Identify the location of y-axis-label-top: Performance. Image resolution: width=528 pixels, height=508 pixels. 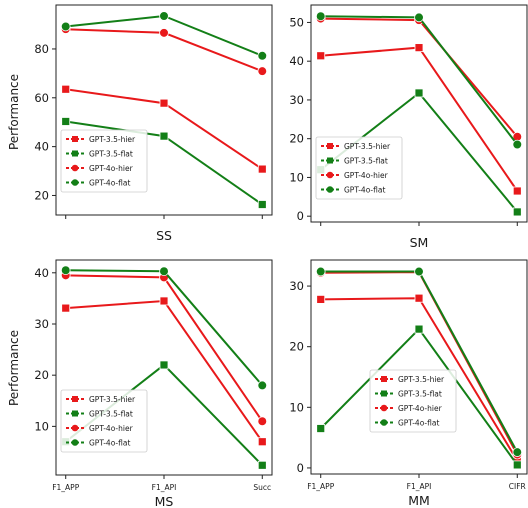
(14, 112).